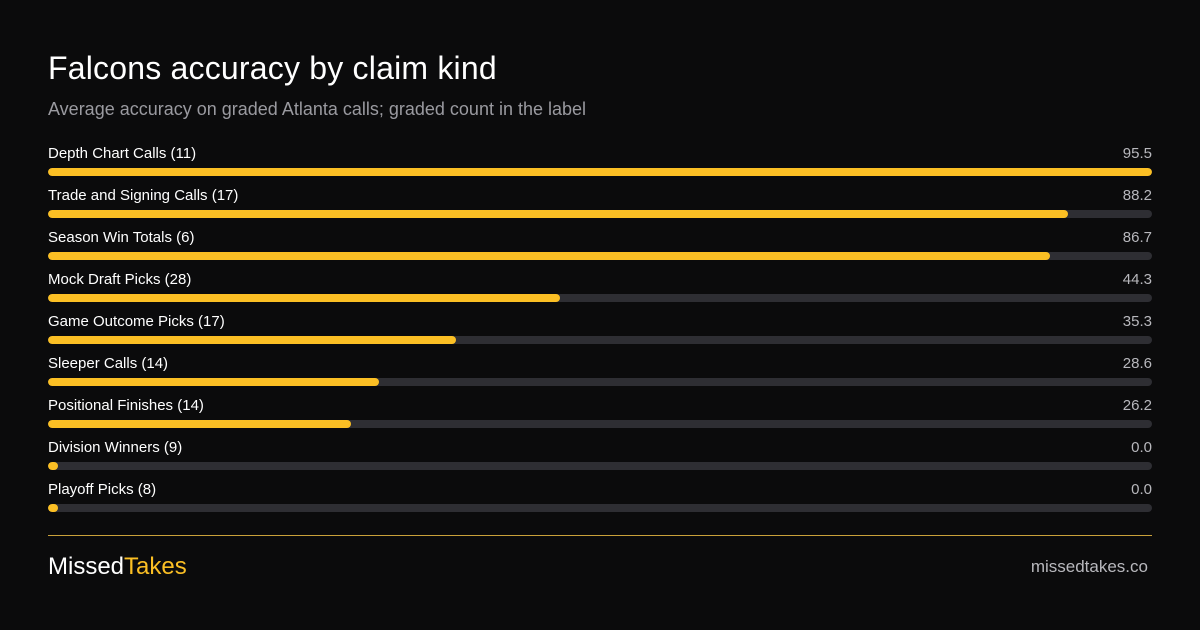 The image size is (1200, 630). Describe the element at coordinates (600, 206) in the screenshot. I see `bar-row: Trade and Signing Calls (17) 88.2` at that location.